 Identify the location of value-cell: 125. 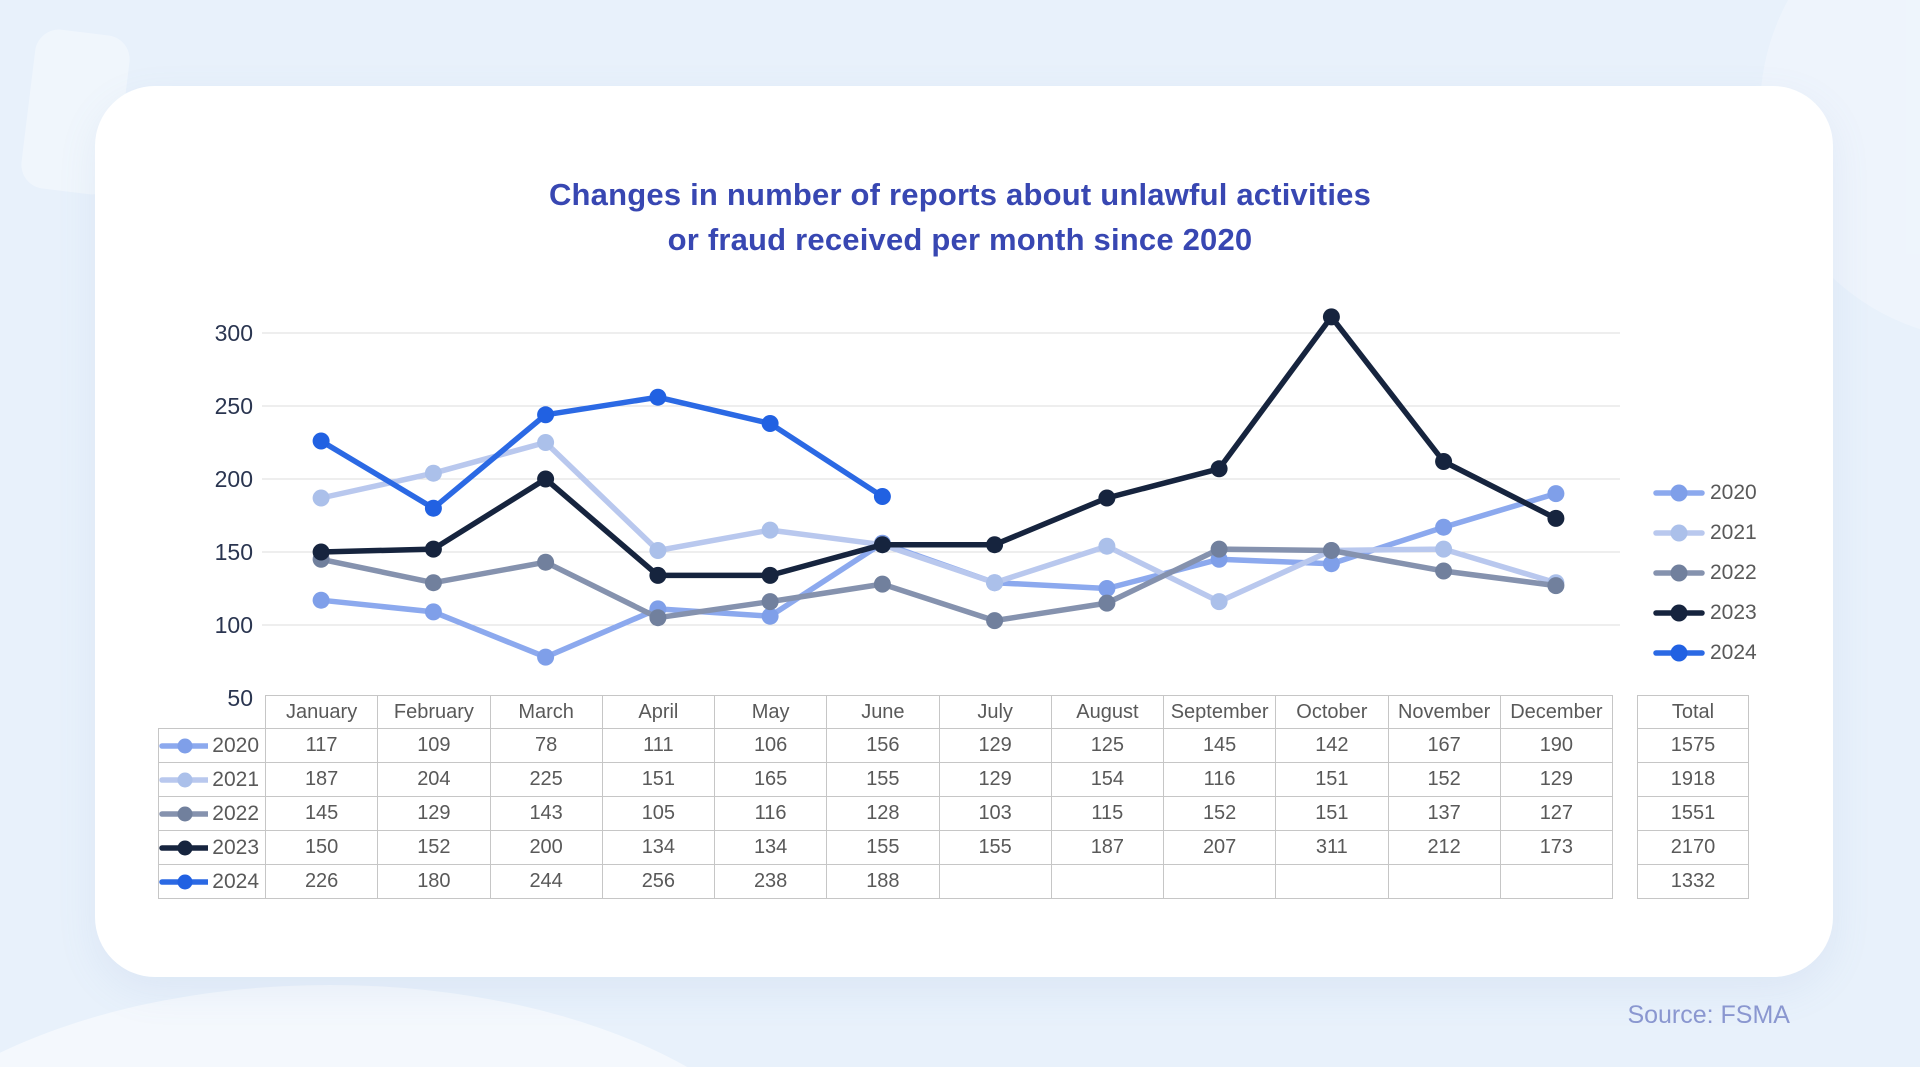
(1107, 745).